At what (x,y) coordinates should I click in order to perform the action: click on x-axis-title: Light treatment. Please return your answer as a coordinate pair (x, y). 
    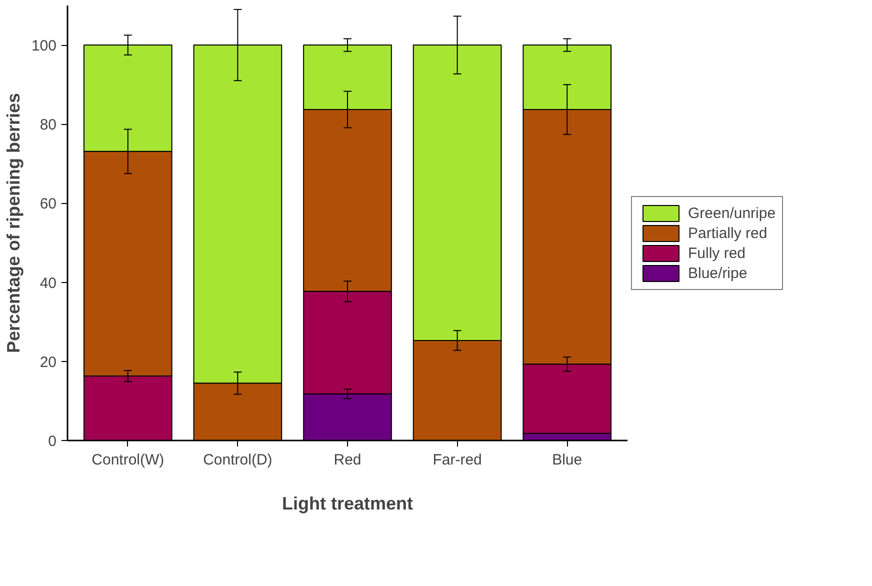
    Looking at the image, I should click on (348, 504).